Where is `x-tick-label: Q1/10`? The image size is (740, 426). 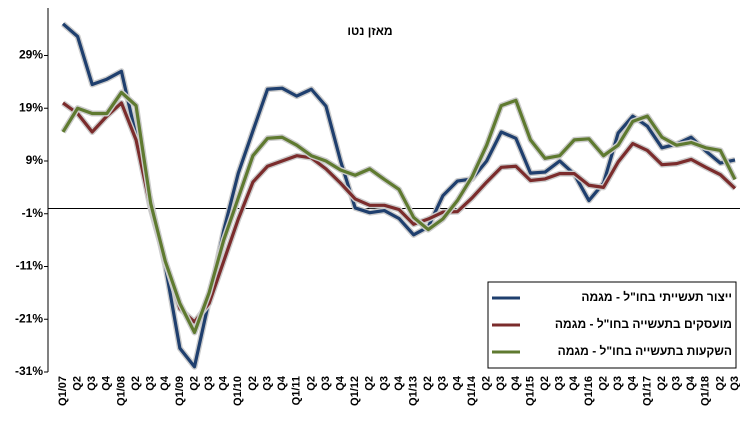
x-tick-label: Q1/10 is located at coordinates (238, 391).